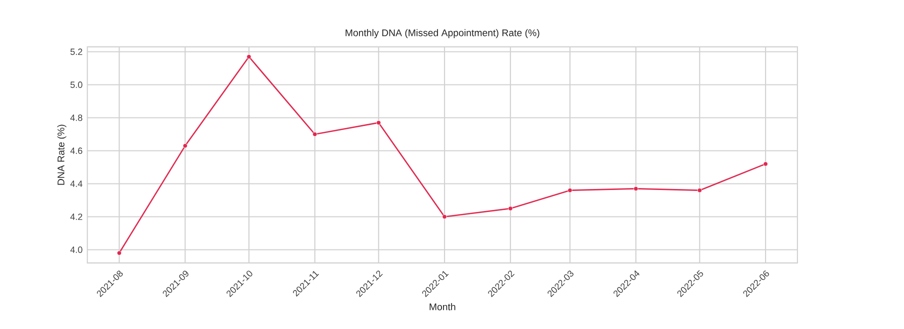  I want to click on y-tick-label: 5.0, so click(76, 85).